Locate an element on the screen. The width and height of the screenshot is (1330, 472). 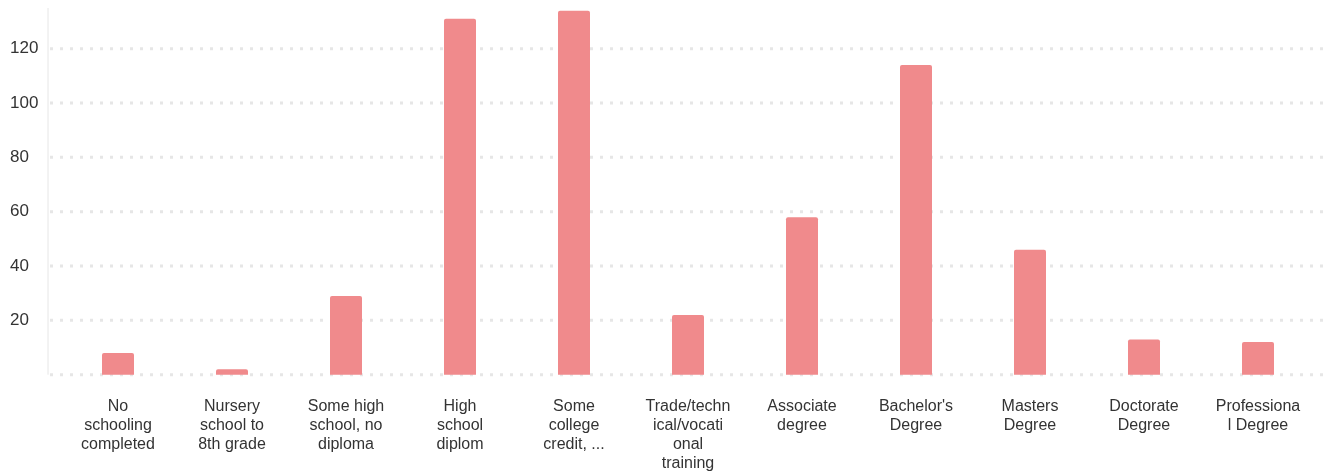
y-tick-label: 100 is located at coordinates (24, 102).